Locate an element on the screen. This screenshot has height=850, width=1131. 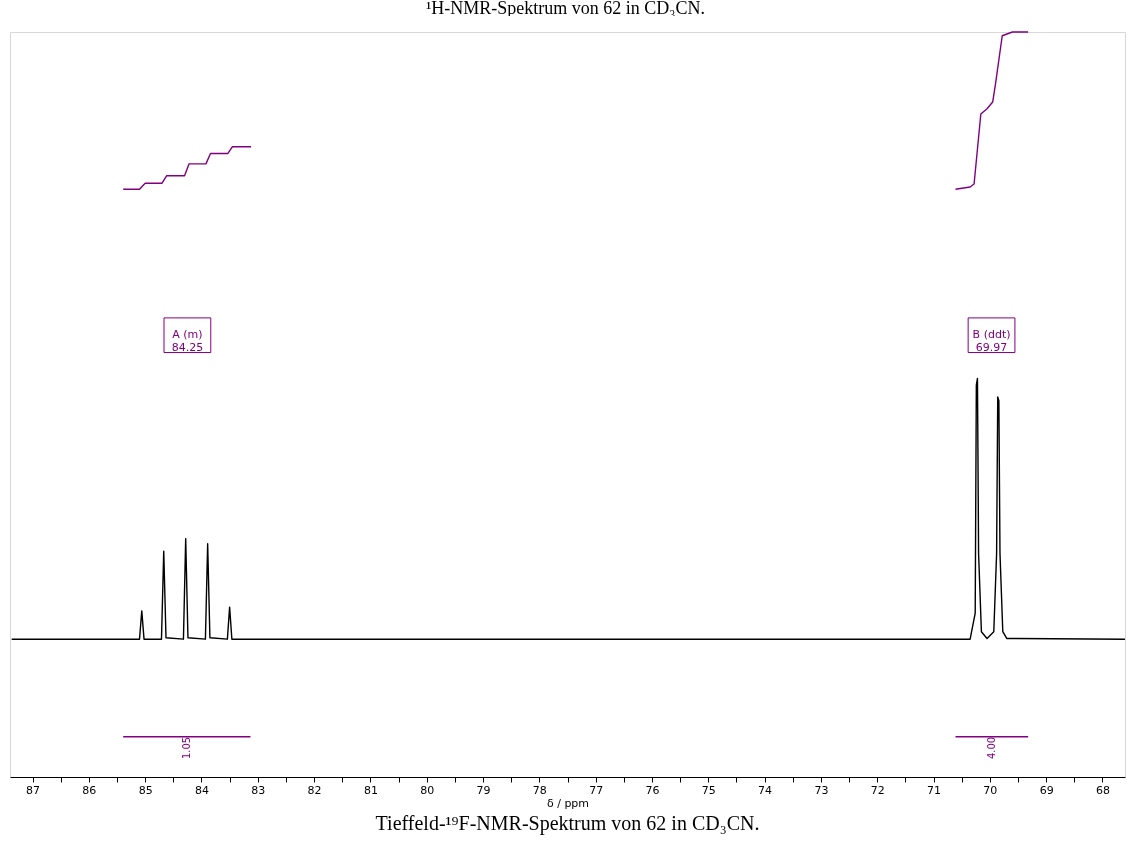
text: Tieffeld-¹⁹F-NMR-Spektrum von 62 in CD₃CN. is located at coordinates (567, 823).